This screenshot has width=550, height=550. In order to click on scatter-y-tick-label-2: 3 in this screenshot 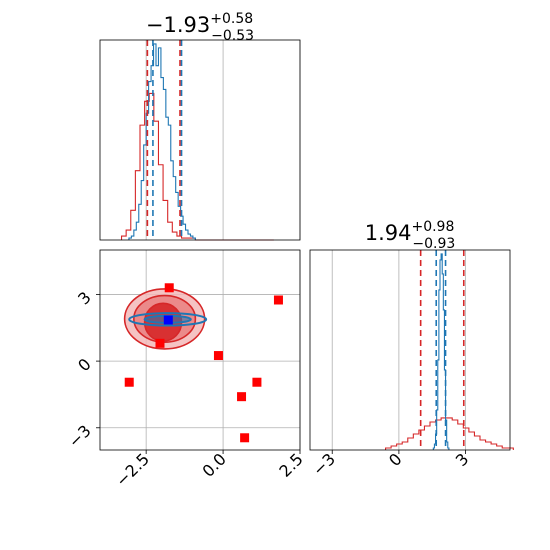, I will do `click(84, 298)`.